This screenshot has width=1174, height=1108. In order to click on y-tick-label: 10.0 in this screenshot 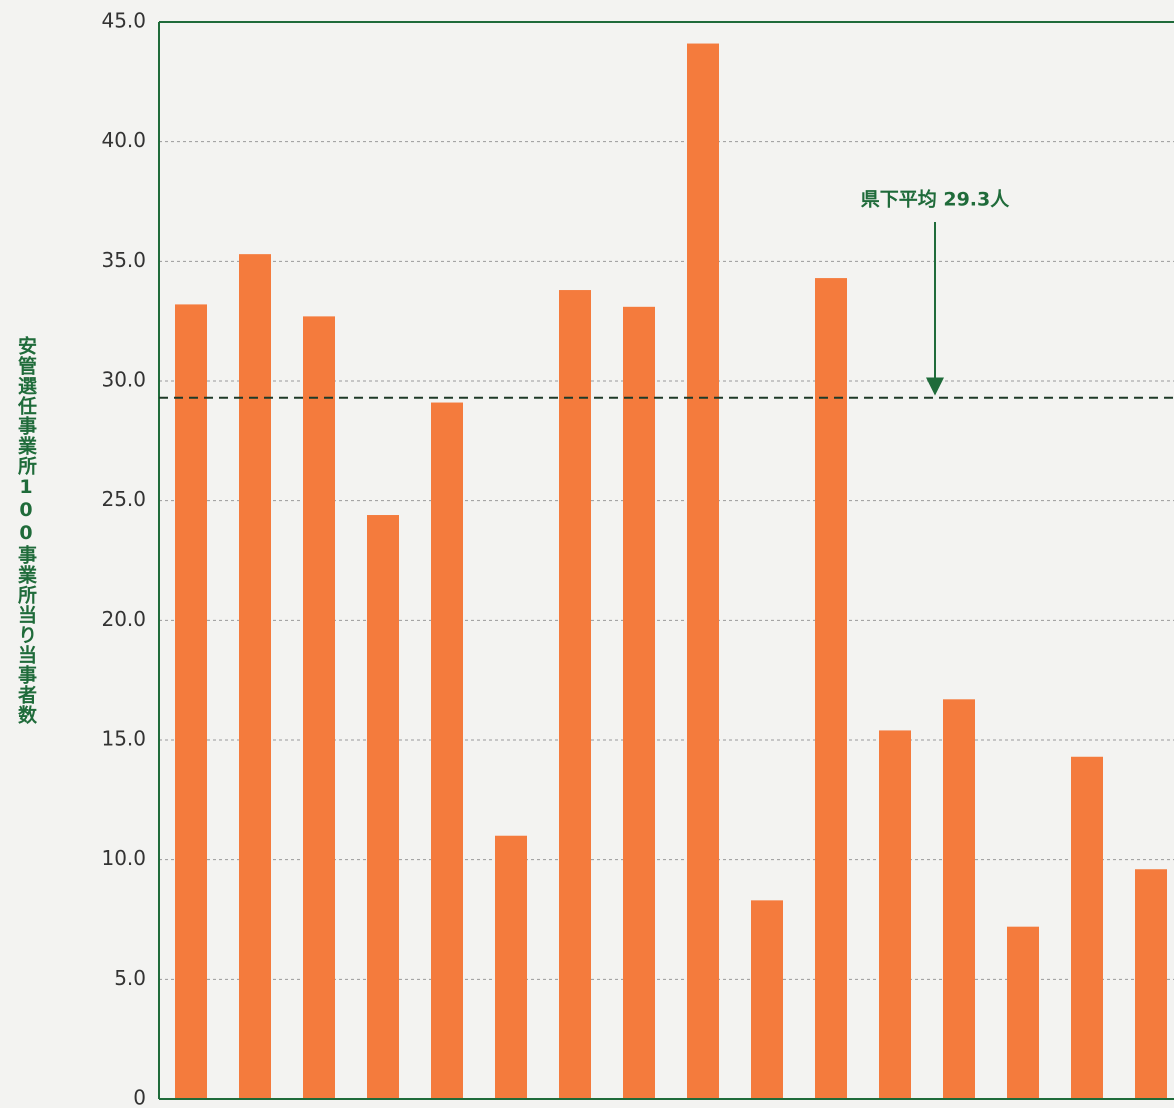, I will do `click(123, 858)`.